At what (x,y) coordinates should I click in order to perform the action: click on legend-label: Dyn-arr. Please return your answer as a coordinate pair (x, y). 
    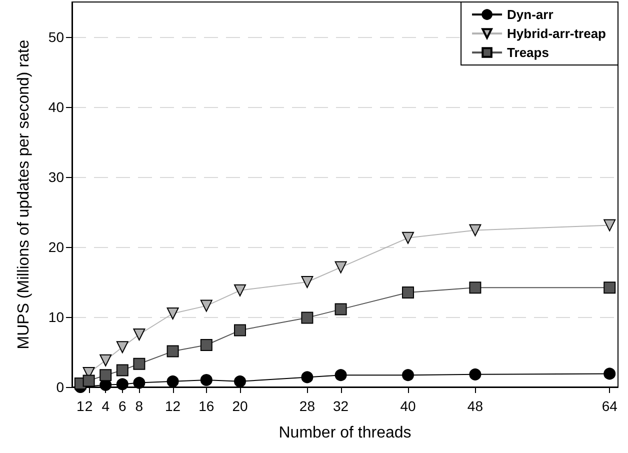
    Looking at the image, I should click on (530, 14).